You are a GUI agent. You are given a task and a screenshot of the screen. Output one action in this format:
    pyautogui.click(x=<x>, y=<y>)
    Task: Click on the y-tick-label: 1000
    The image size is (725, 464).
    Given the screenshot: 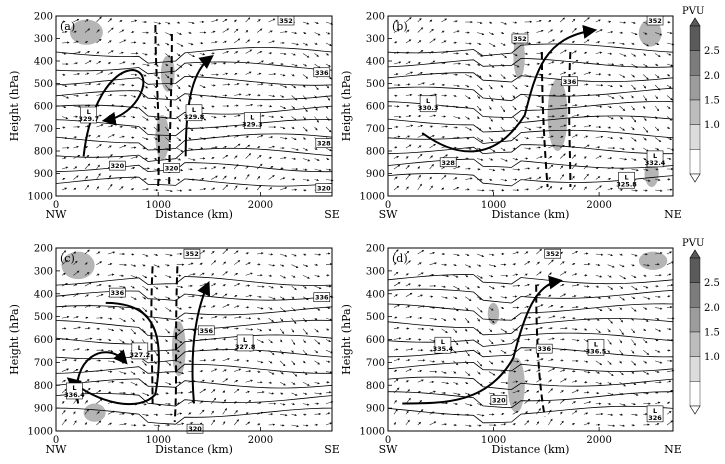 What is the action you would take?
    pyautogui.click(x=40, y=197)
    